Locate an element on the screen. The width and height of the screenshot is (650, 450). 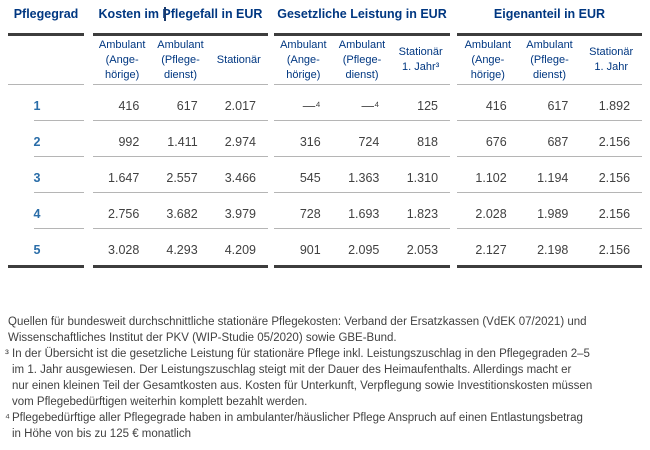
data-cell: 2.053 is located at coordinates (422, 249).